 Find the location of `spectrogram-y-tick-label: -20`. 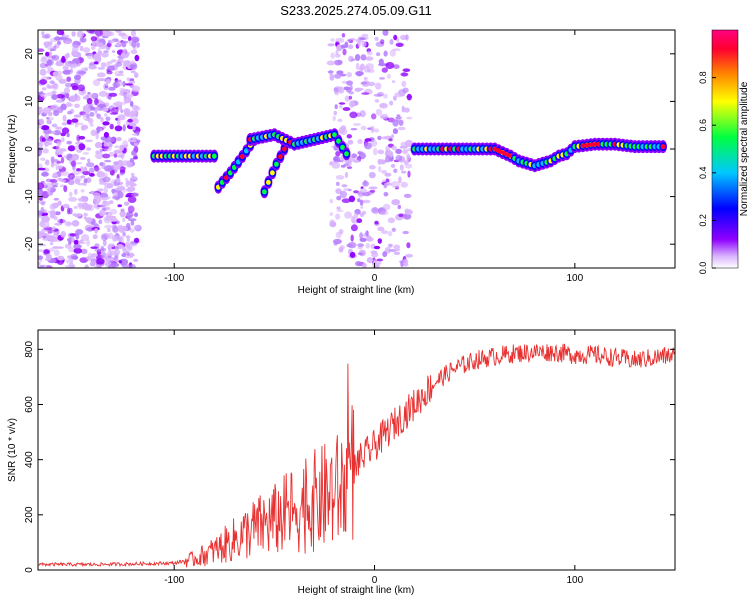

spectrogram-y-tick-label: -20 is located at coordinates (29, 244).